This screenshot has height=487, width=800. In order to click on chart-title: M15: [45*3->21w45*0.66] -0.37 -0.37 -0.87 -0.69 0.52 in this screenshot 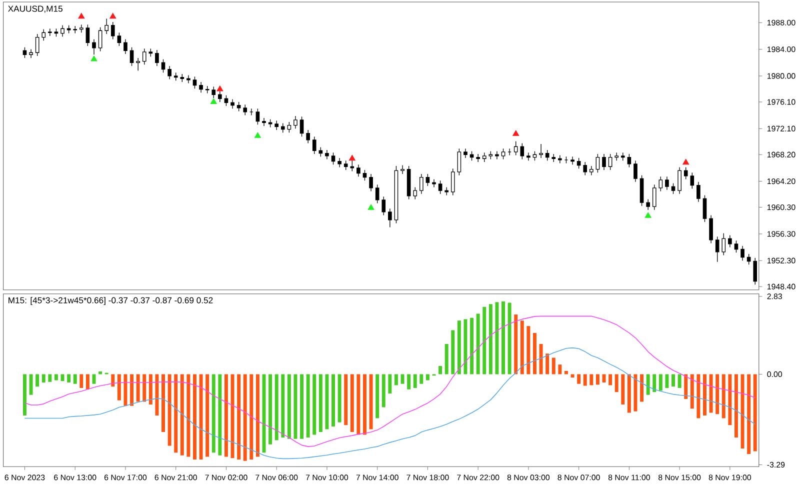, I will do `click(110, 301)`.